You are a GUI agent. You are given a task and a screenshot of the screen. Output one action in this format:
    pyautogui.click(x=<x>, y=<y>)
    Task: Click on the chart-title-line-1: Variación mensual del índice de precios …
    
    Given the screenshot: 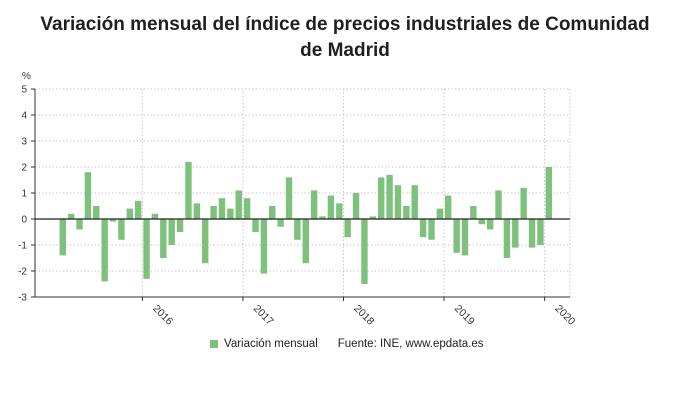 What is the action you would take?
    pyautogui.click(x=345, y=24)
    